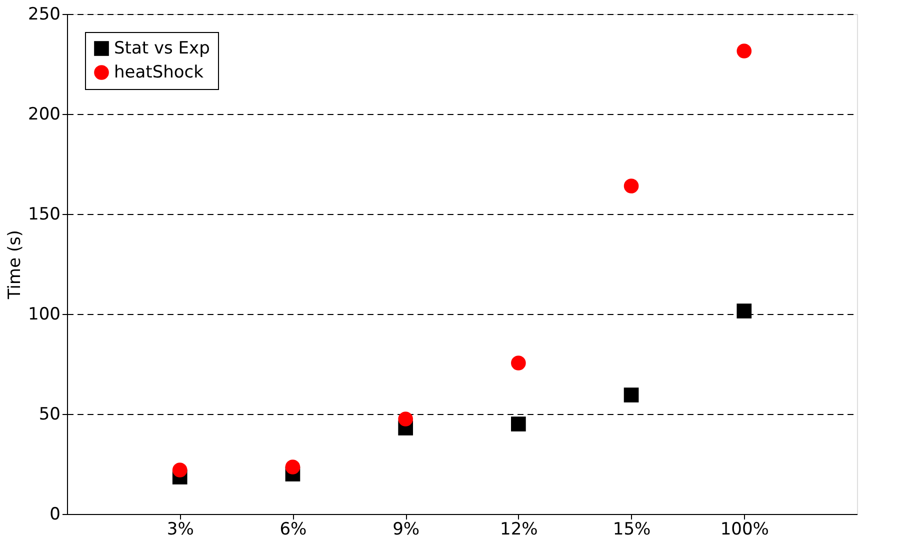  I want to click on x-tick-label: 100%, so click(744, 530).